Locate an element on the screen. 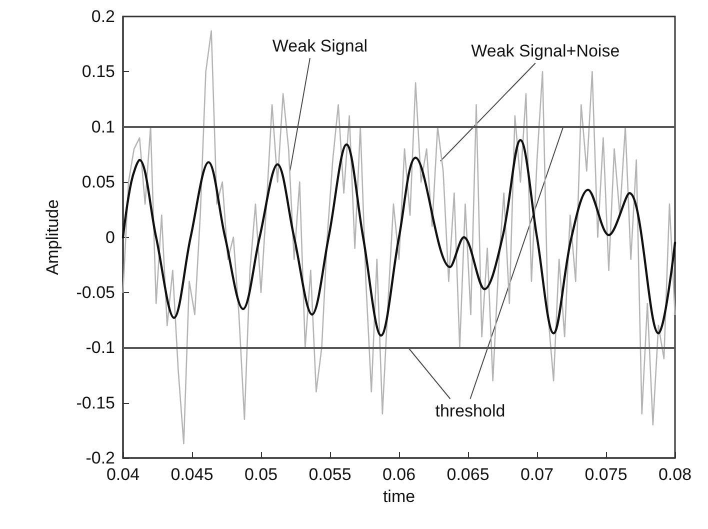  annotation: threshold is located at coordinates (470, 410).